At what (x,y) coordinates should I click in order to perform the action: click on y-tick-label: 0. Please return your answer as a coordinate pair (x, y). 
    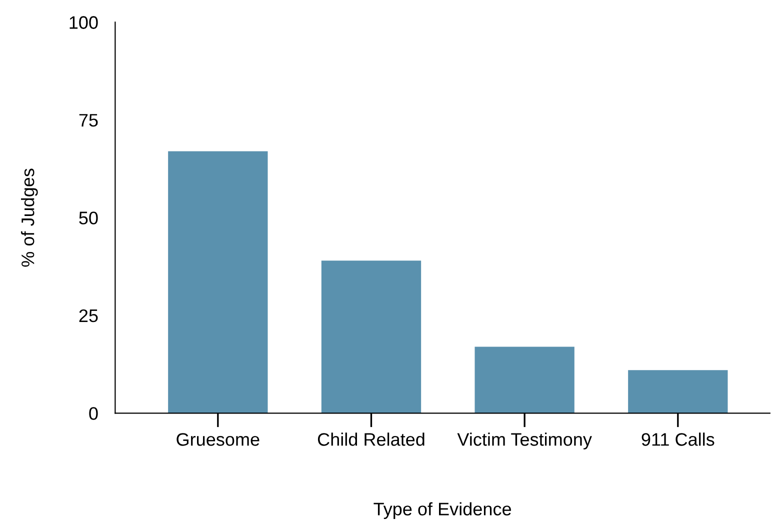
    Looking at the image, I should click on (93, 413).